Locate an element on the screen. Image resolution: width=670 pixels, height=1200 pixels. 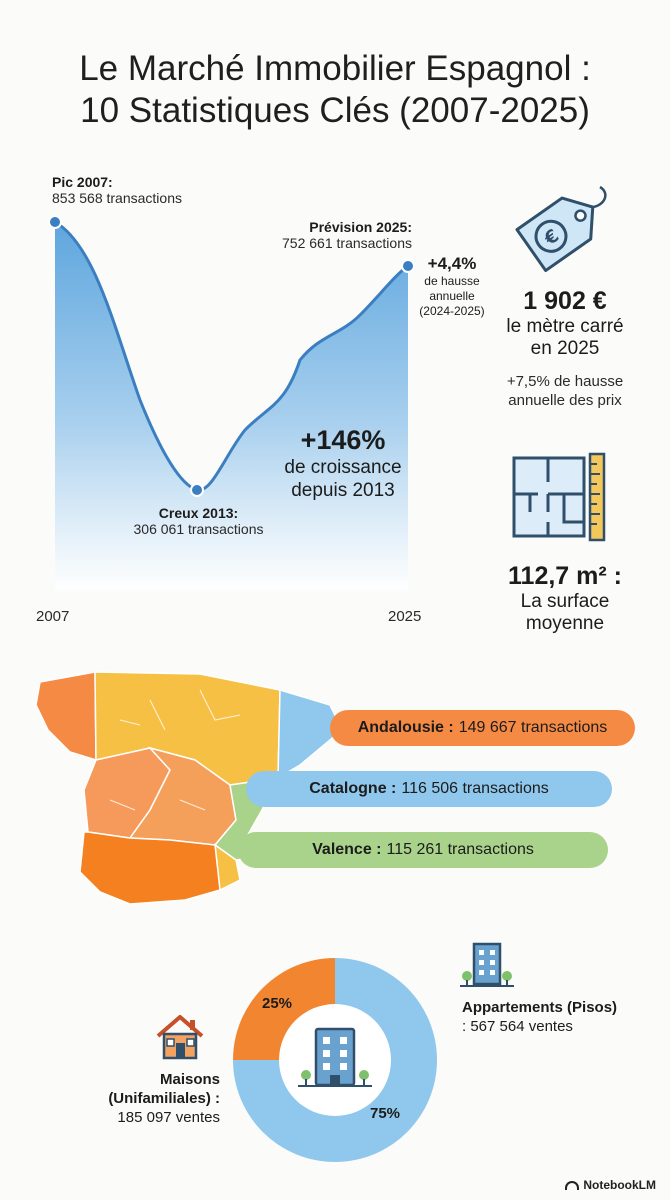
donut-label-houses: 25% is located at coordinates (277, 1003).